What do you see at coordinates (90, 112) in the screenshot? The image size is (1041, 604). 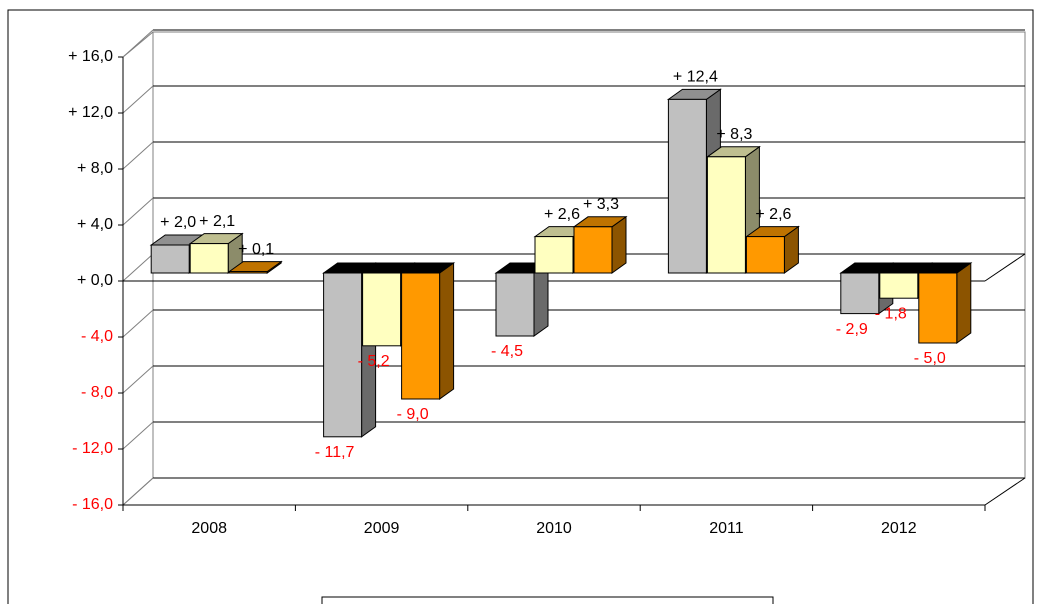 I see `y-tick-label: + 12,0` at bounding box center [90, 112].